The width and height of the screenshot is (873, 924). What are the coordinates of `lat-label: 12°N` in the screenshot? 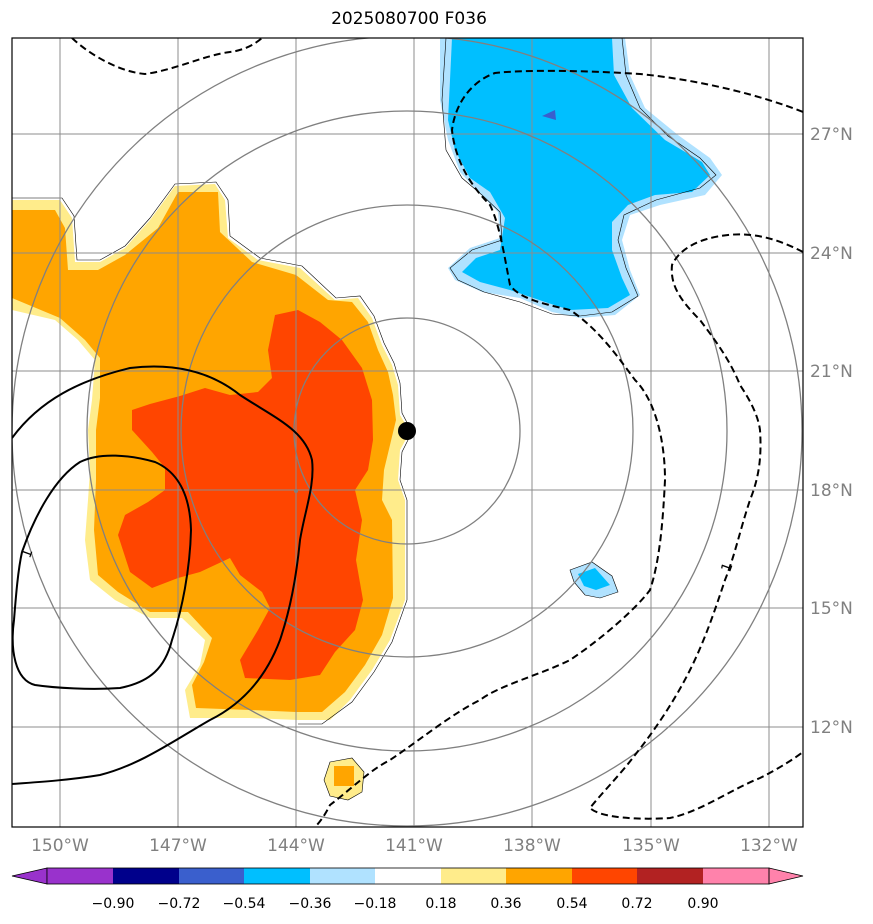 It's located at (831, 728).